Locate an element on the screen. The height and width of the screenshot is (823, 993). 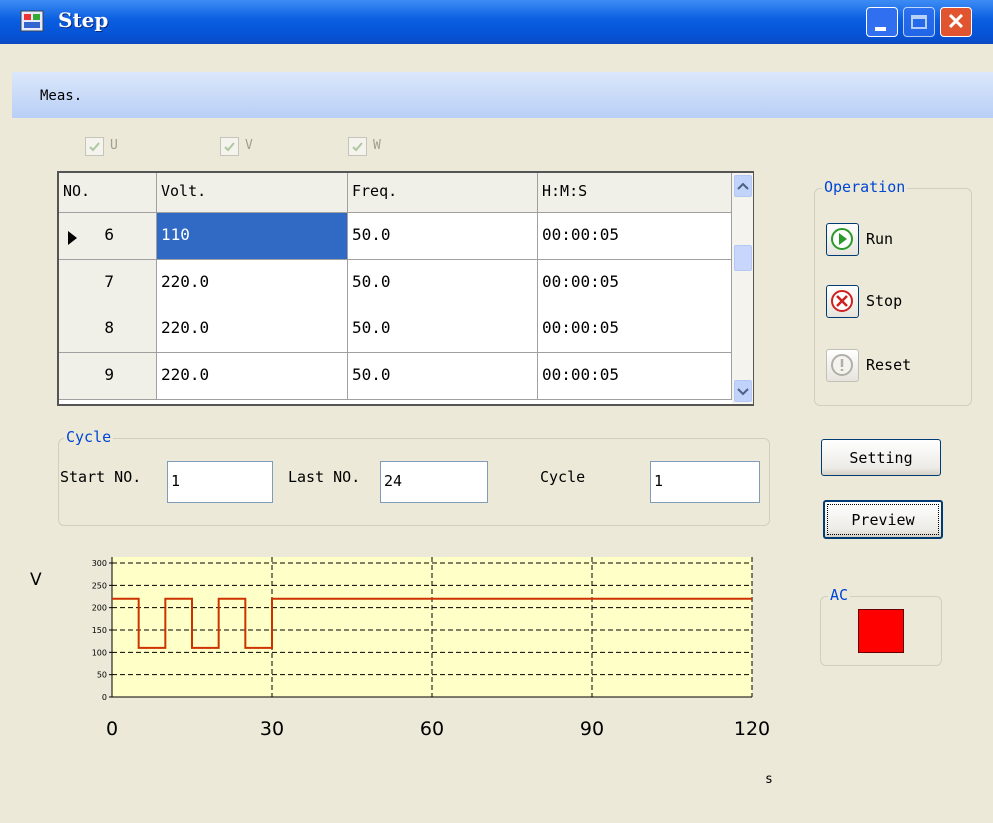
checkbox-label: V is located at coordinates (249, 145).